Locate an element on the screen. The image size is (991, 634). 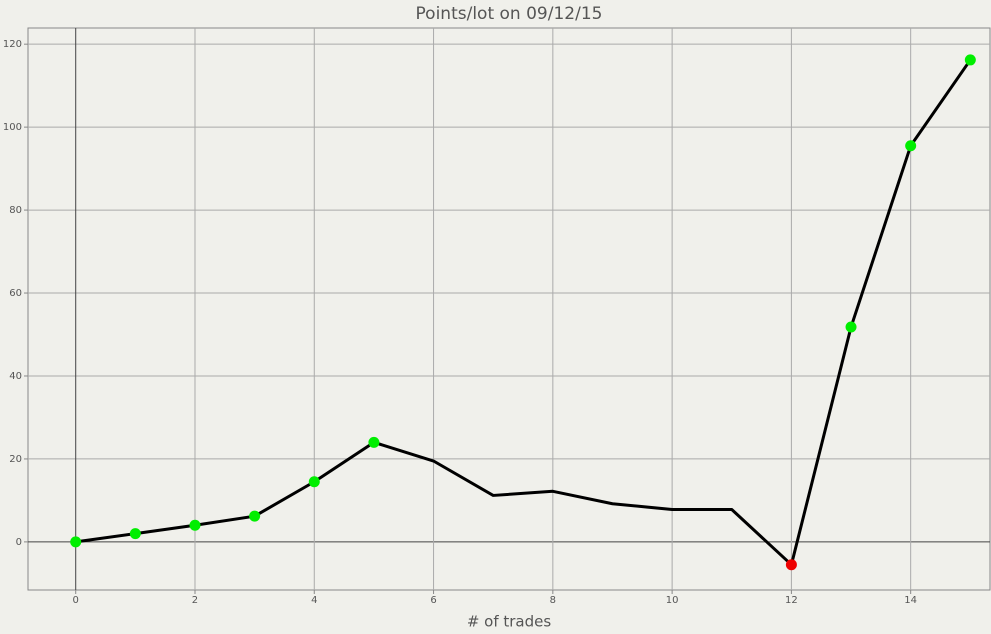
x-tick-label: 14 is located at coordinates (910, 600).